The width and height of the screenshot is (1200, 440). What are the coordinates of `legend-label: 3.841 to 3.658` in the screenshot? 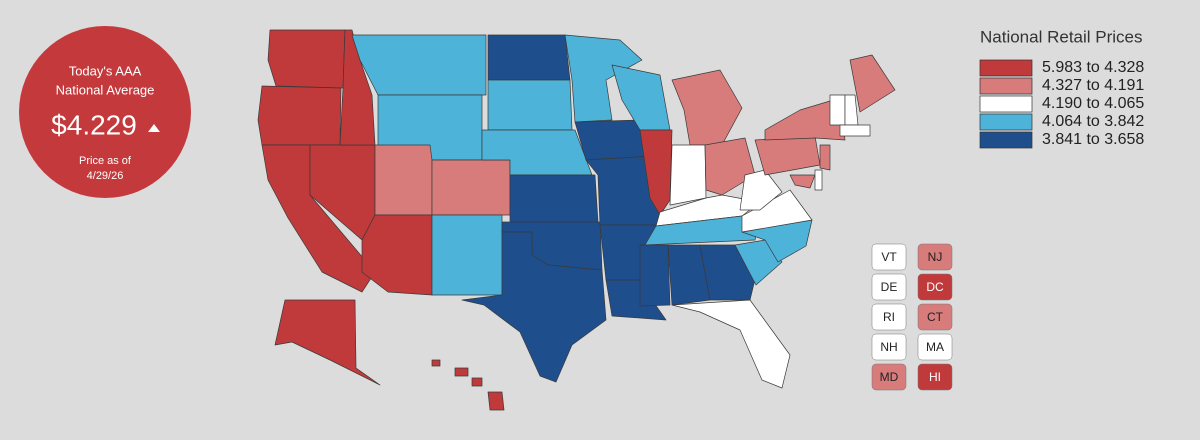 It's located at (1093, 139).